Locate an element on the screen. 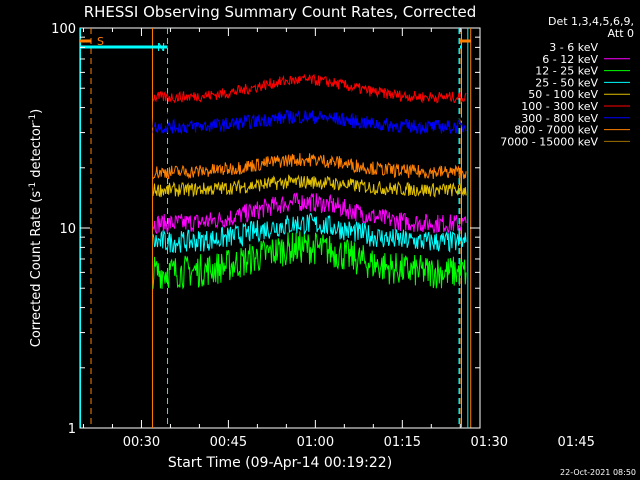 Image resolution: width=640 pixels, height=480 pixels. x-tick-label: 01:30 is located at coordinates (489, 442).